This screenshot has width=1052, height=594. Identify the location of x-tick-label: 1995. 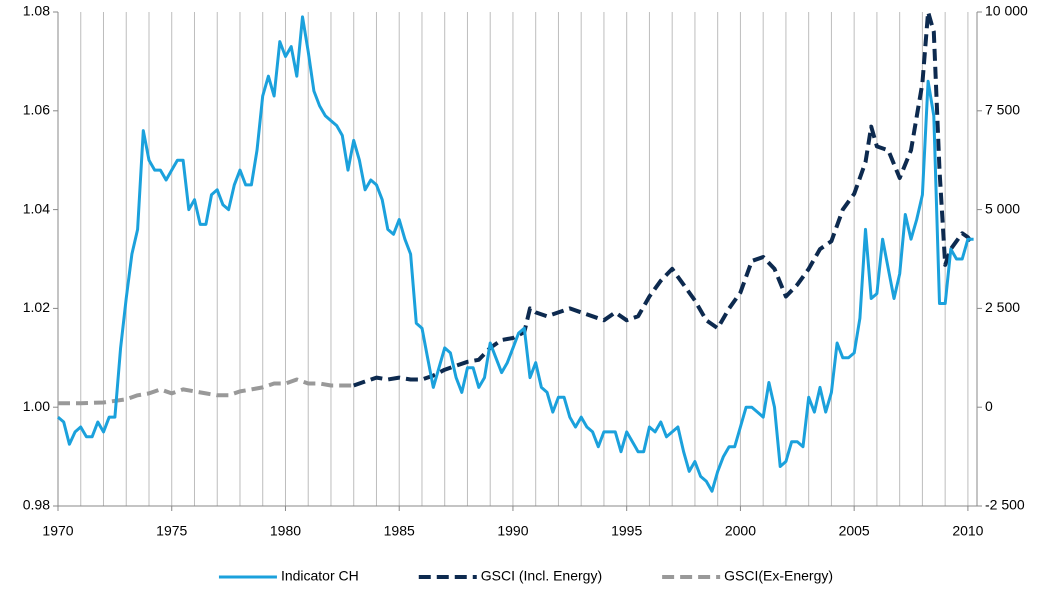
(626, 531).